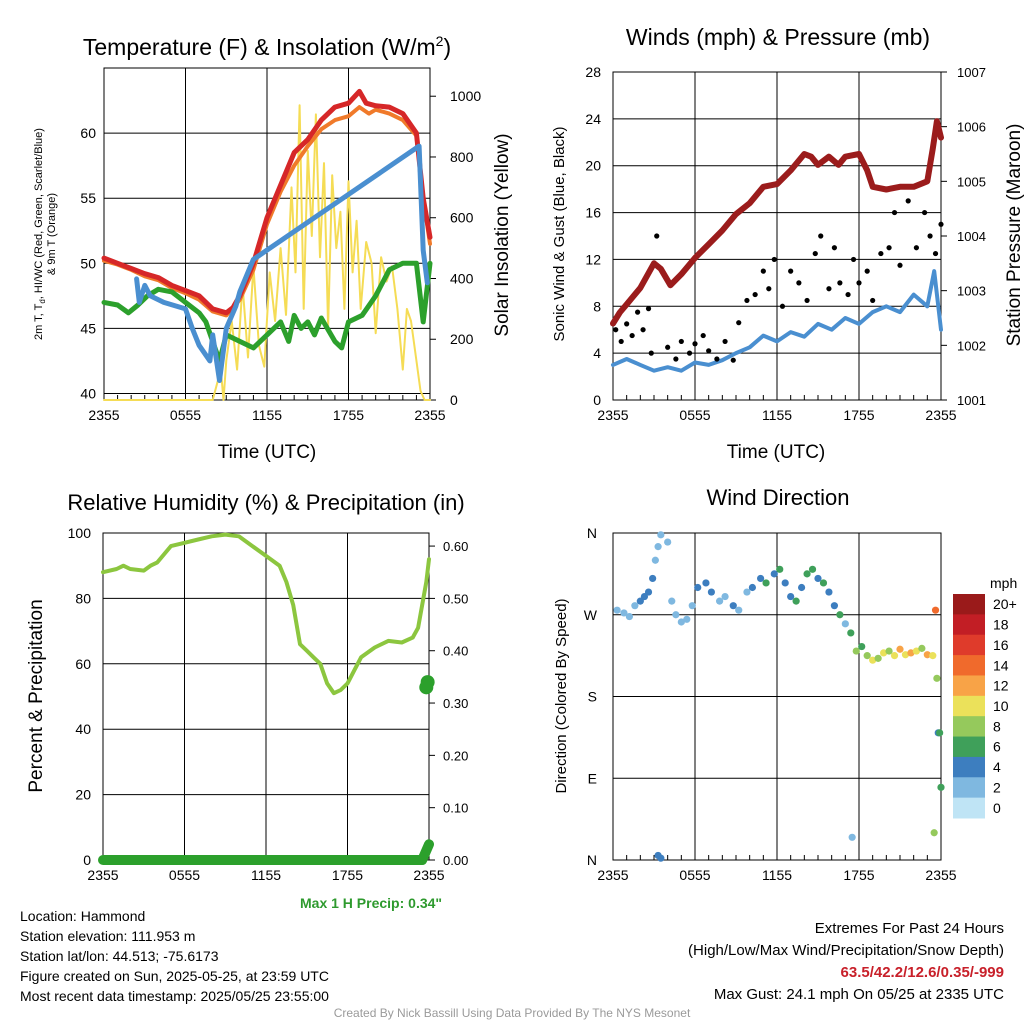  What do you see at coordinates (428, 875) in the screenshot?
I see `humidity-xtick-label: 2355` at bounding box center [428, 875].